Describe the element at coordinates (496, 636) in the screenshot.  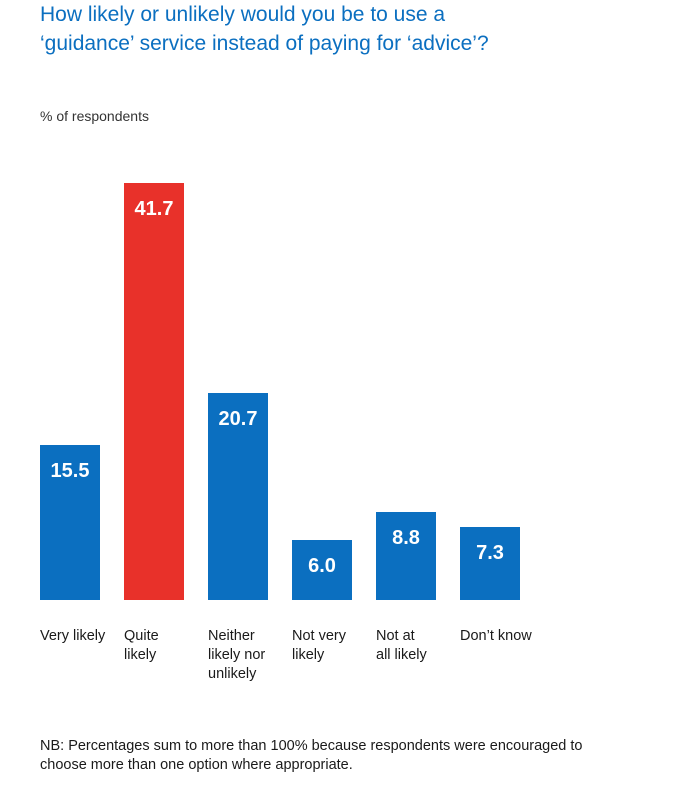
I see `category-label: Don’t know` at that location.